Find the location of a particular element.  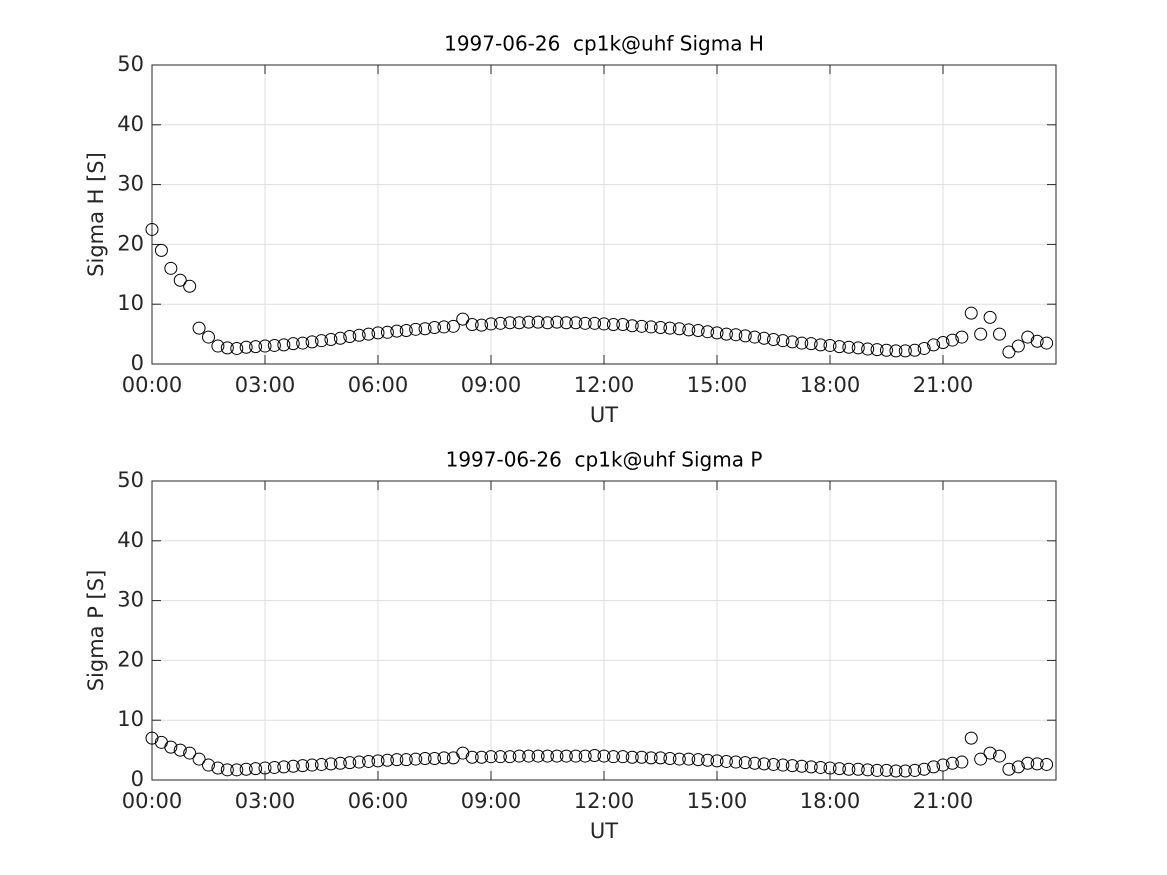

y-tick-label: 40 is located at coordinates (130, 540).